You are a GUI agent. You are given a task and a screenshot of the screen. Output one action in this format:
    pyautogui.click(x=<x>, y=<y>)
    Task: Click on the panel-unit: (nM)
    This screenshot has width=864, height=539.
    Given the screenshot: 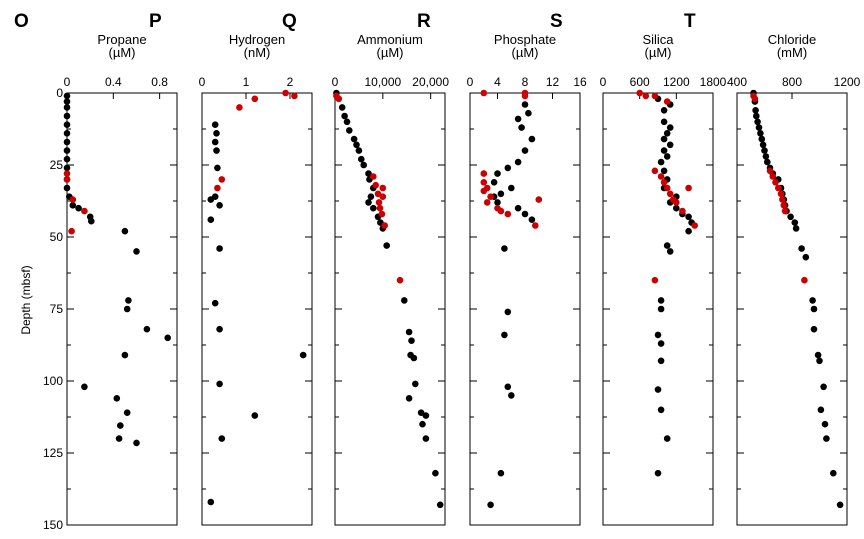 What is the action you would take?
    pyautogui.click(x=257, y=52)
    